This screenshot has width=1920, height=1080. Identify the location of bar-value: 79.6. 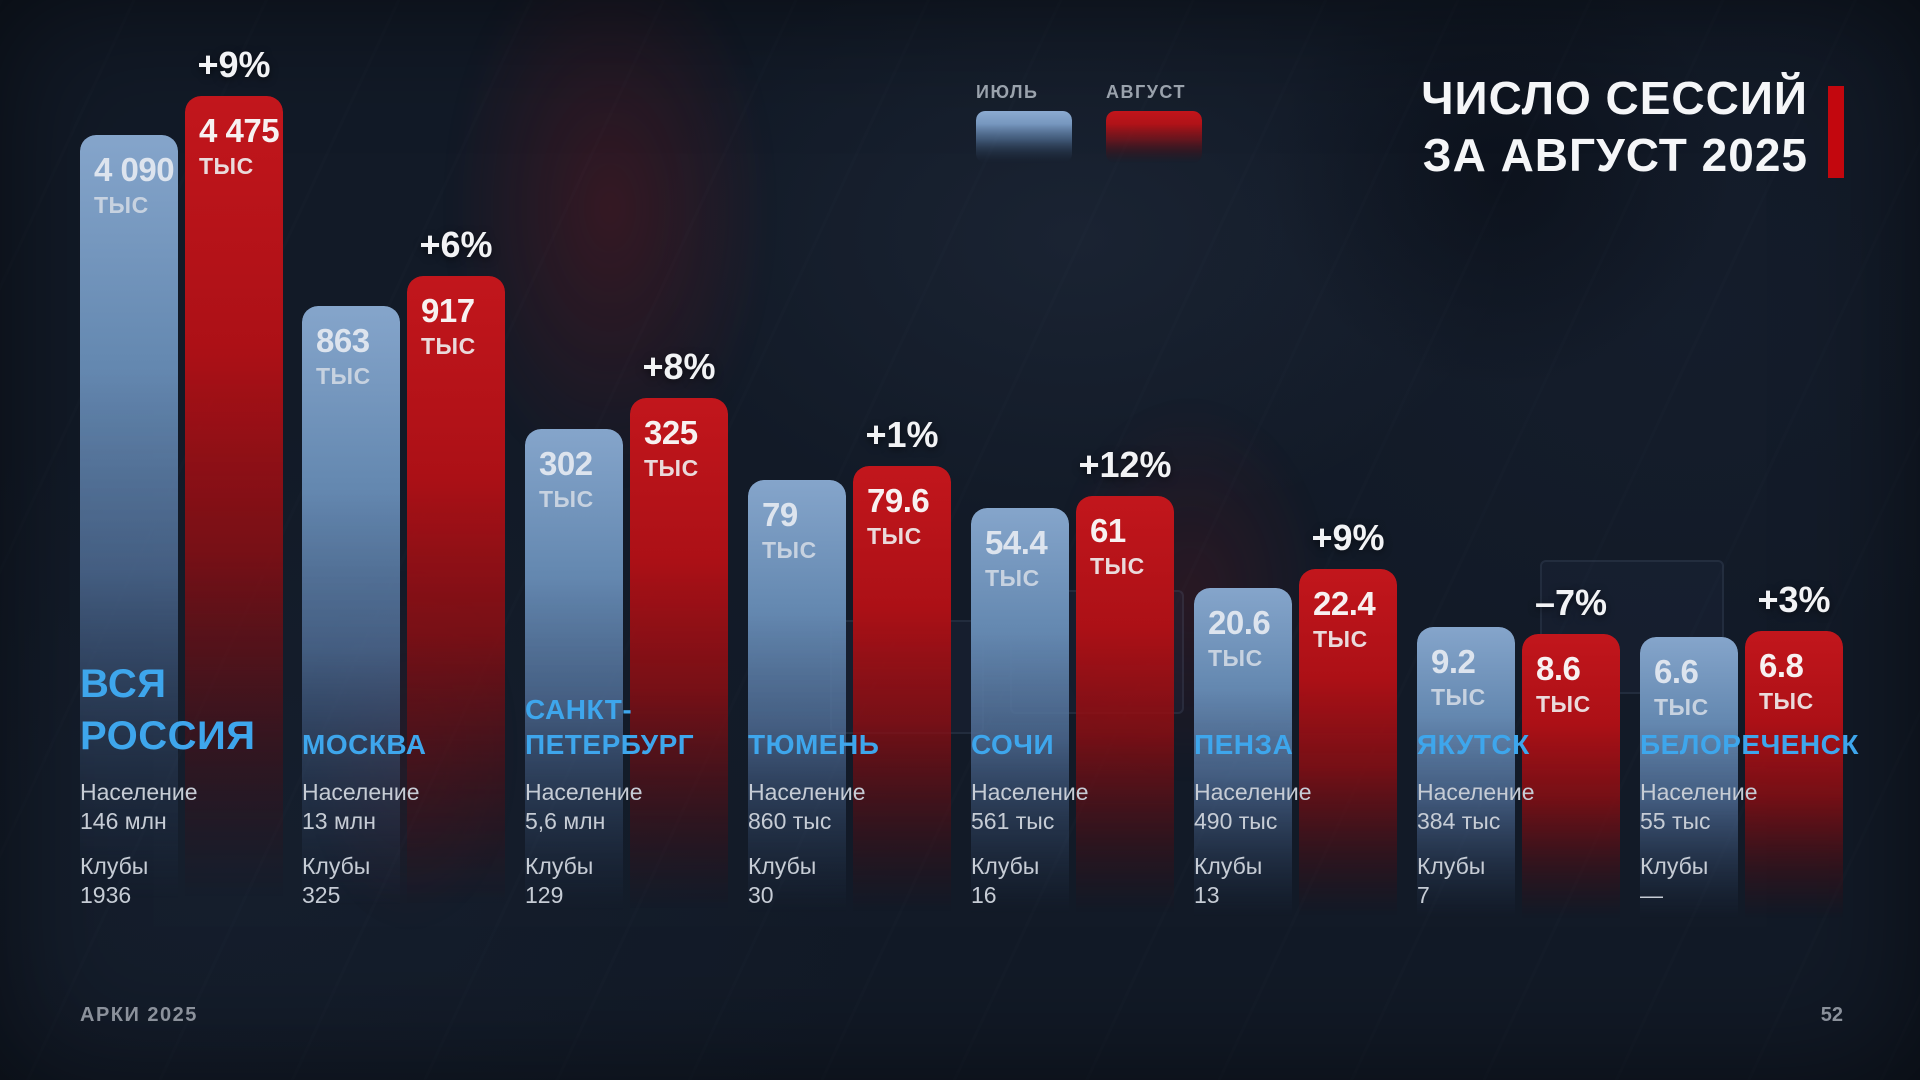
(898, 500).